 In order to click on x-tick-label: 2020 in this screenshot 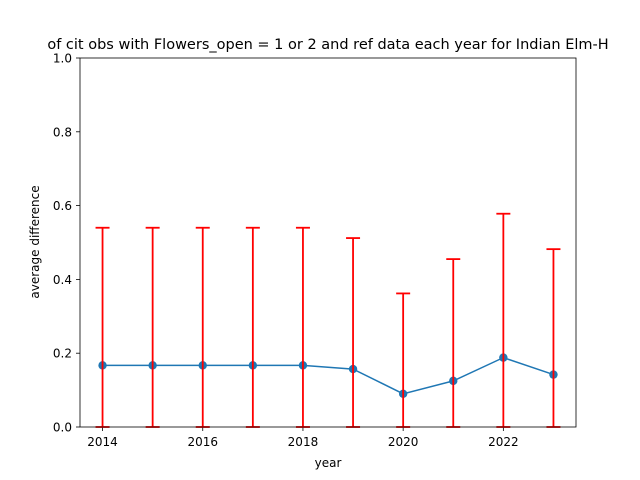, I will do `click(403, 442)`.